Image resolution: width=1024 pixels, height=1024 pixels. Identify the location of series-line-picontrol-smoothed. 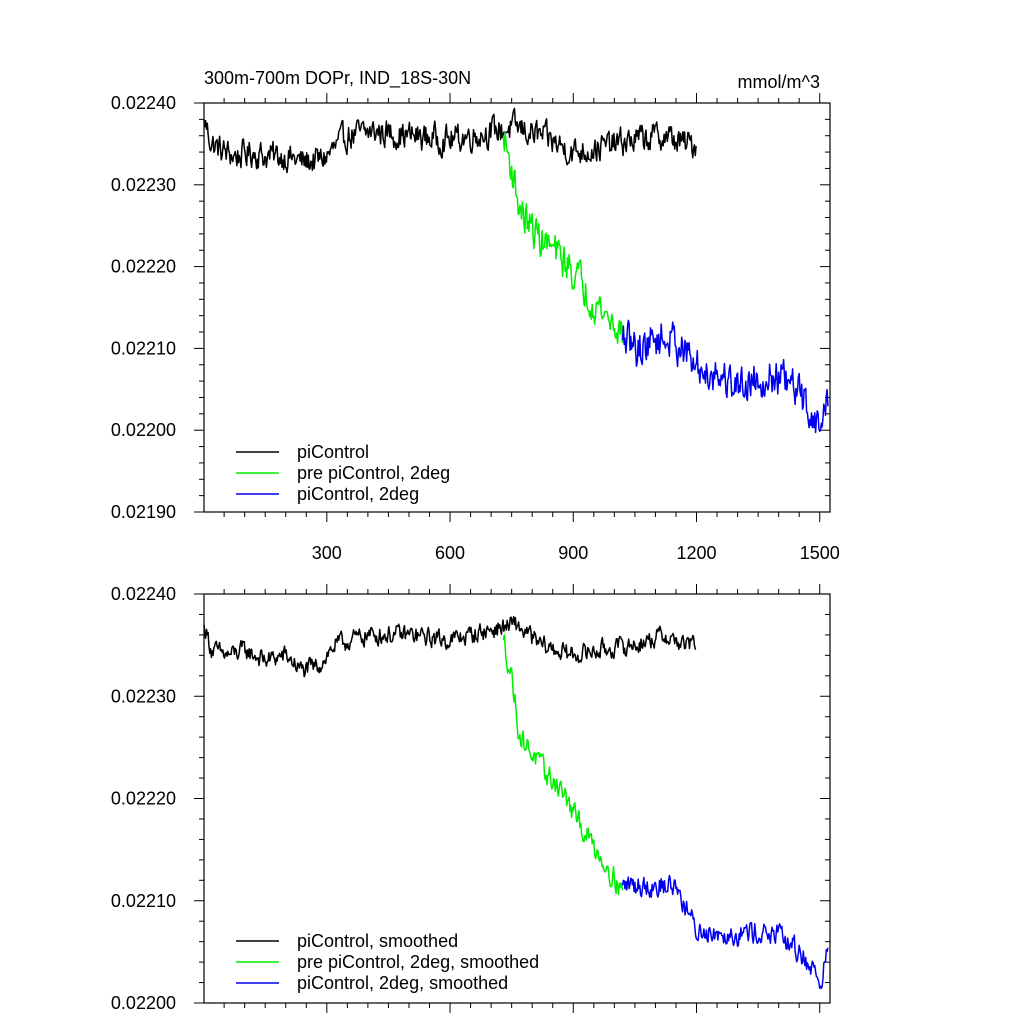
(450, 646).